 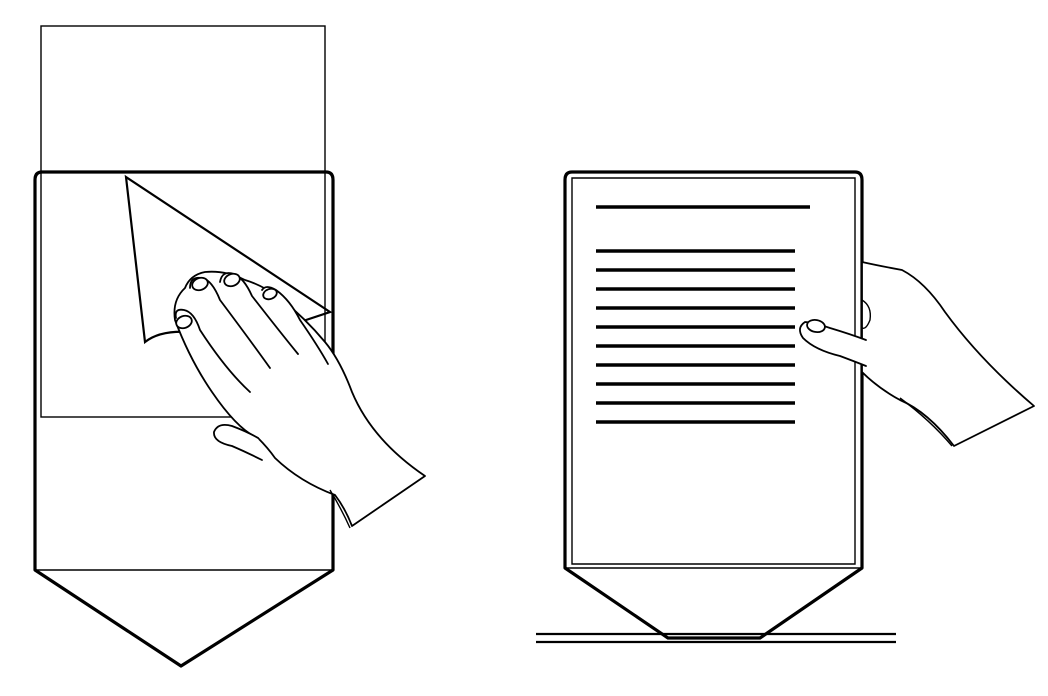 What do you see at coordinates (703, 314) in the screenshot?
I see `screen-text-lines` at bounding box center [703, 314].